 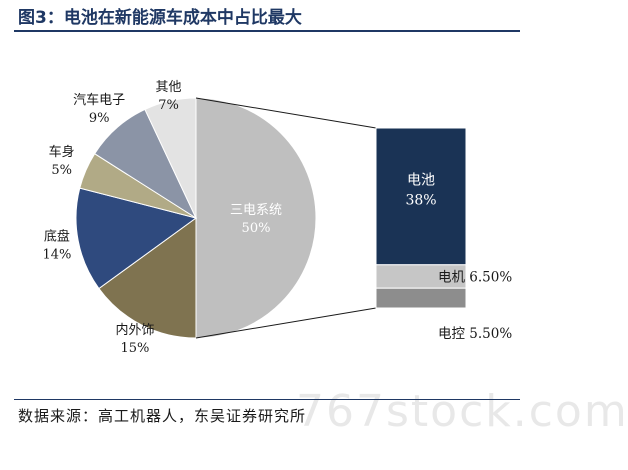 I want to click on figure-title: 图3：电池在新能源车成本中占比最大, so click(x=160, y=18).